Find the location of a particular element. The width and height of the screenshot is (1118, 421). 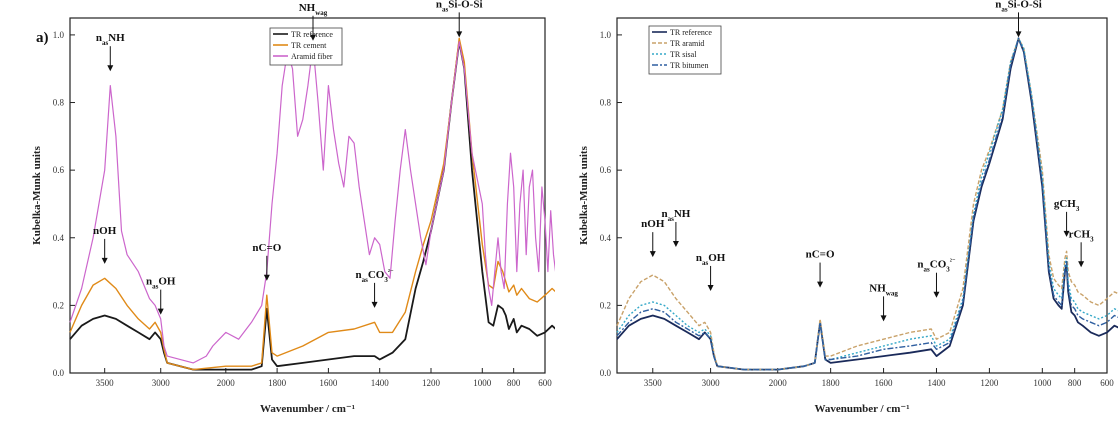

annotation-label: gCH3 is located at coordinates (1067, 205).